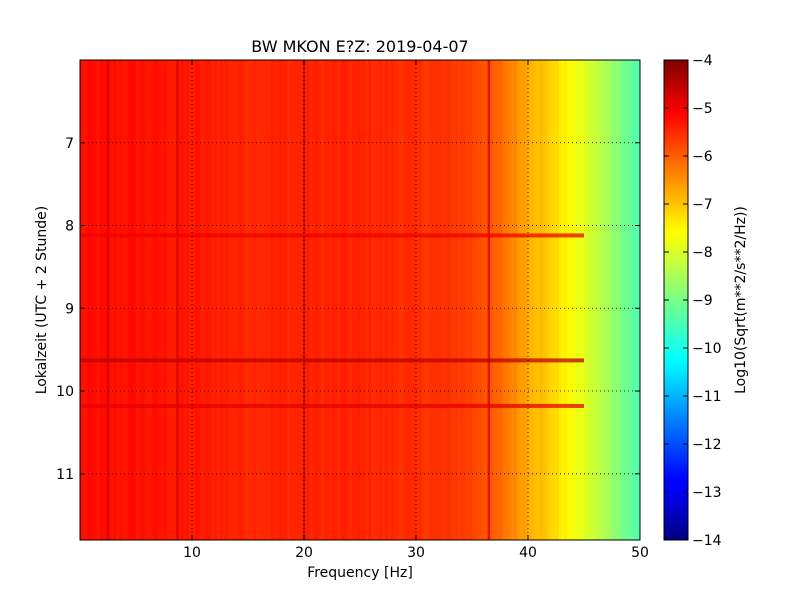  Describe the element at coordinates (702, 61) in the screenshot. I see `colorbar-tick-label: −4` at that location.